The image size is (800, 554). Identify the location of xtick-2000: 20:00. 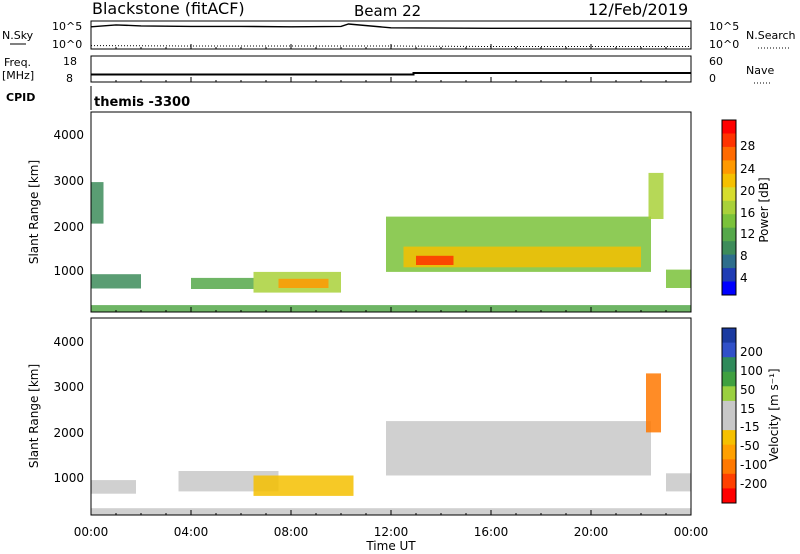
(591, 532).